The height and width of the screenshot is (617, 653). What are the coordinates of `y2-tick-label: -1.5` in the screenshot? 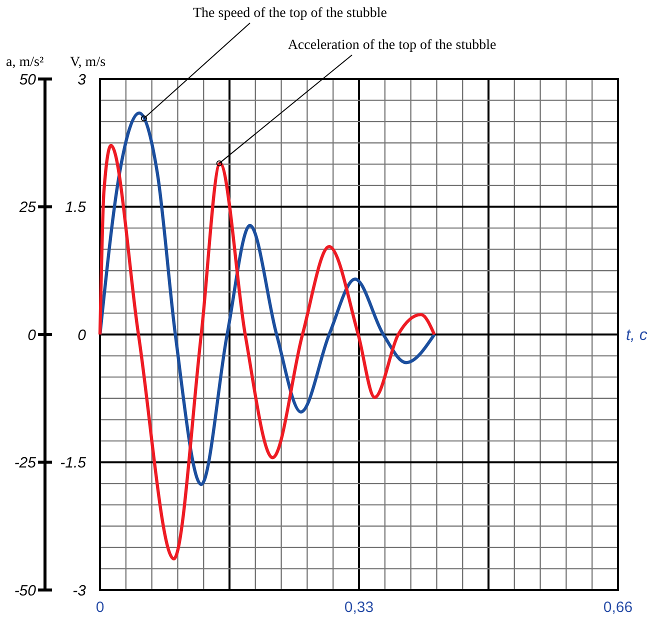 It's located at (73, 463).